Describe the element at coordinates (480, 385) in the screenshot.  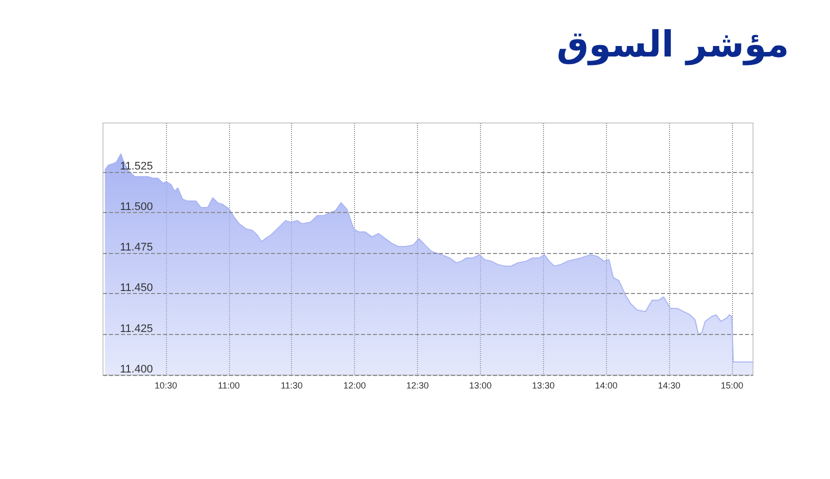
I see `x-tick-label: 13:00` at that location.